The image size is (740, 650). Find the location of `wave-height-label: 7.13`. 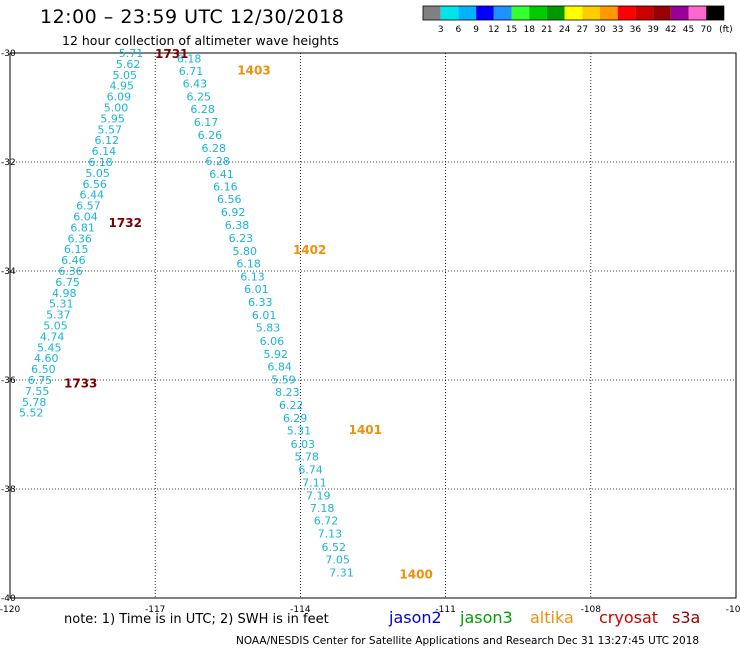

wave-height-label: 7.13 is located at coordinates (330, 534).